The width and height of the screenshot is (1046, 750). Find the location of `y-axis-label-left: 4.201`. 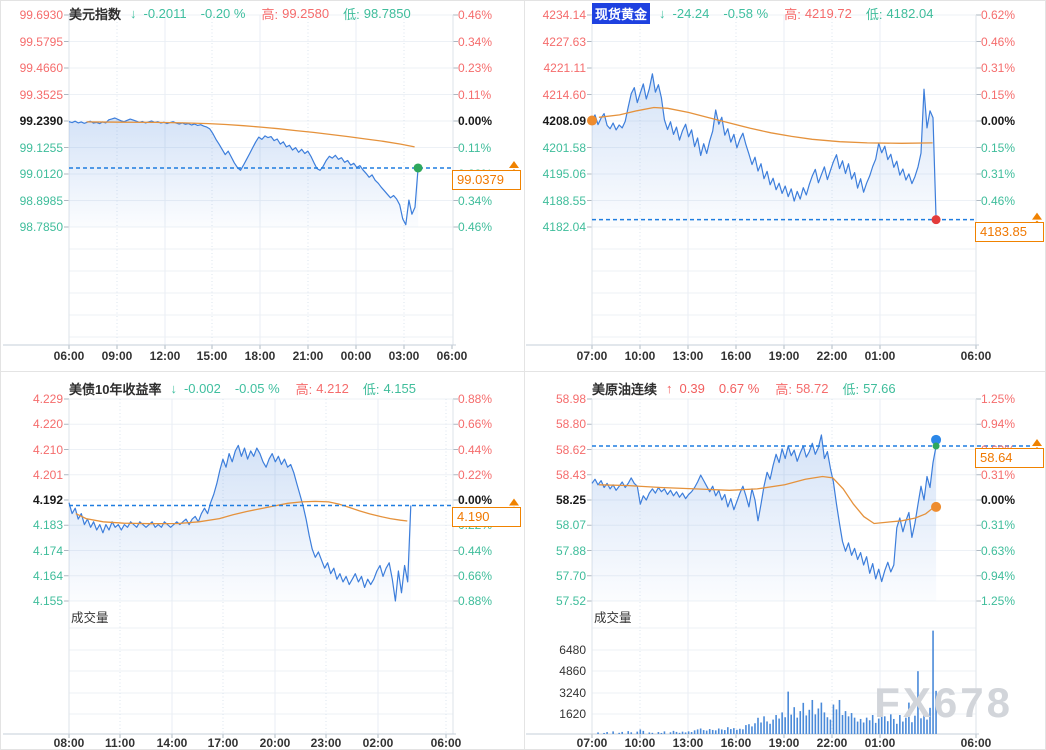

y-axis-label-left: 4.201 is located at coordinates (47, 474).